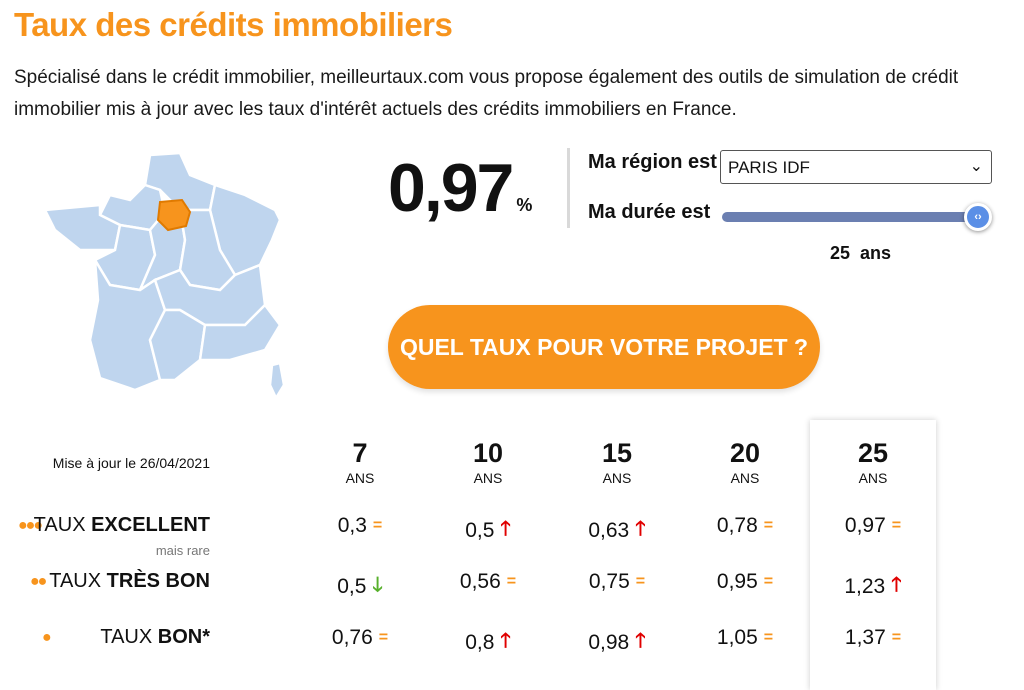  I want to click on duration-slider-track, so click(851, 217).